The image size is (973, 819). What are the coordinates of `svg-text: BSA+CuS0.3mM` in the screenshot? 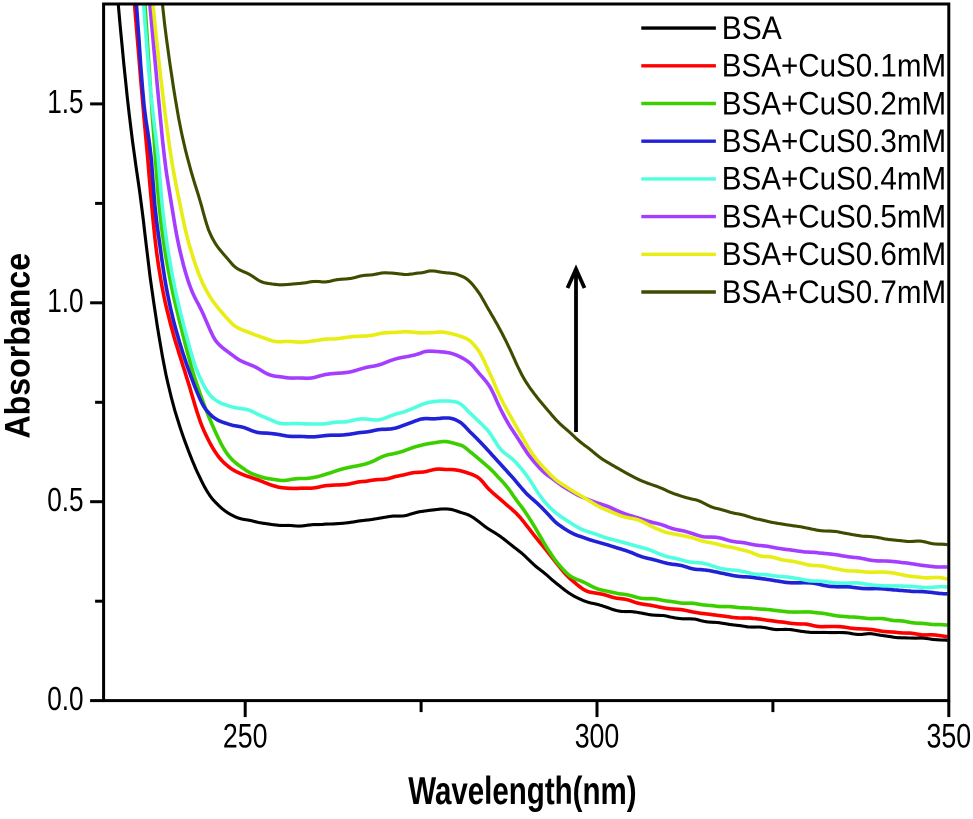 It's located at (834, 140).